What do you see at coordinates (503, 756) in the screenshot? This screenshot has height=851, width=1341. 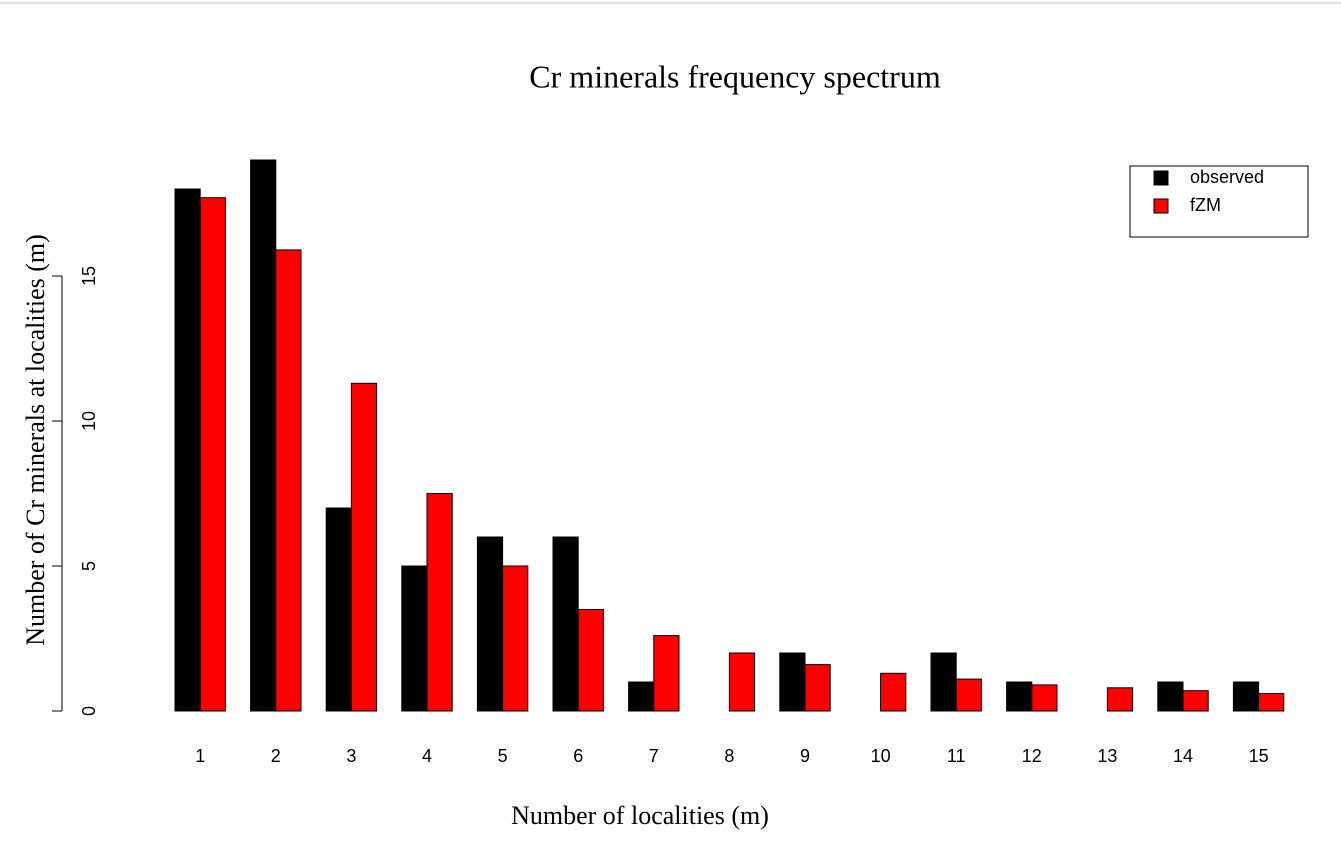 I see `x-tick-label: 5` at bounding box center [503, 756].